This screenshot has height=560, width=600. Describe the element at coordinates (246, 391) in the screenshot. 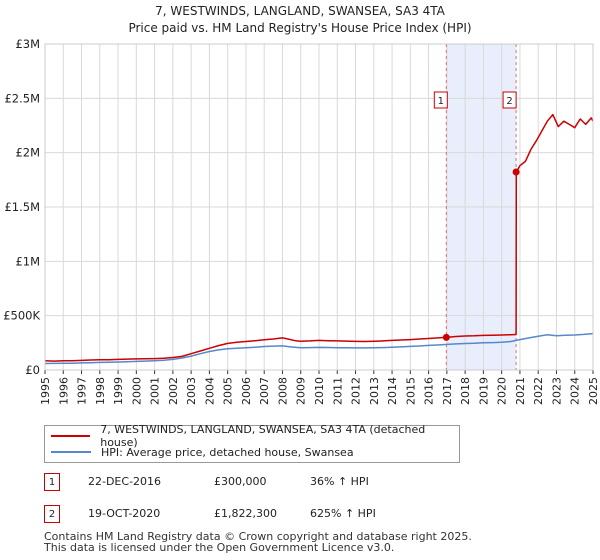

I see `x-tick-label: 2006` at that location.